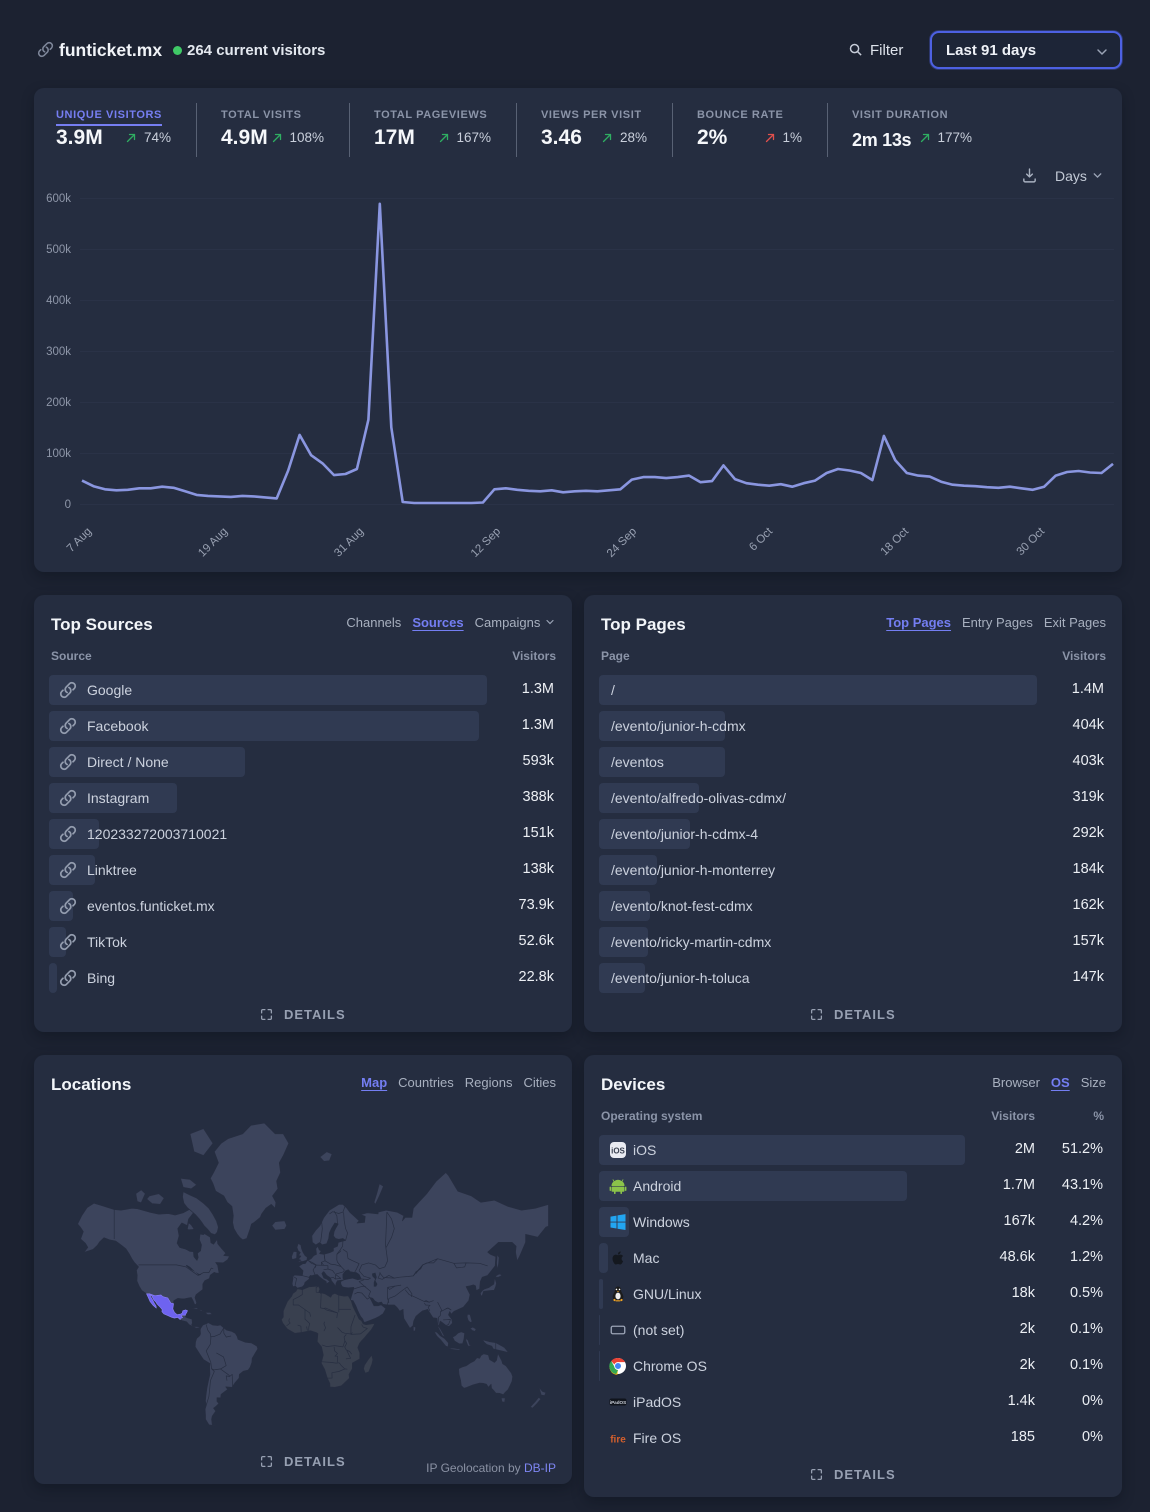  I want to click on svg-text: 6 Oct, so click(761, 539).